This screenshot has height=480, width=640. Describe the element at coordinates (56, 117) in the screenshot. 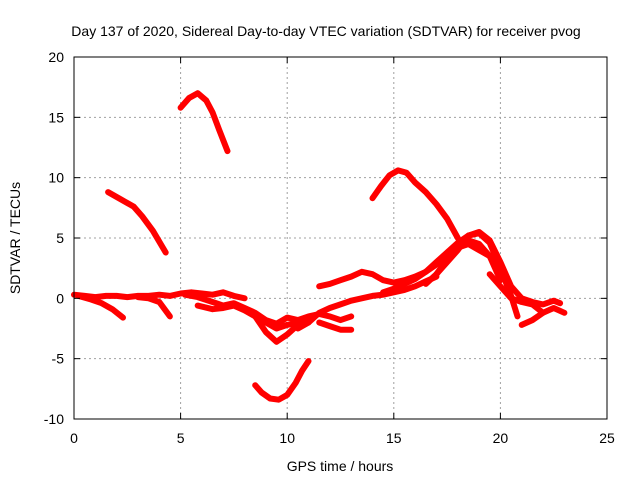

I see `y-tick-label: 15` at that location.